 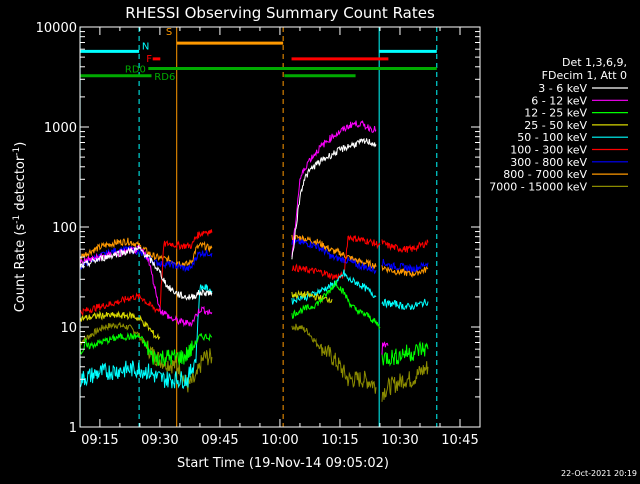 What do you see at coordinates (399, 440) in the screenshot?
I see `x-tick-label: 10:30` at bounding box center [399, 440].